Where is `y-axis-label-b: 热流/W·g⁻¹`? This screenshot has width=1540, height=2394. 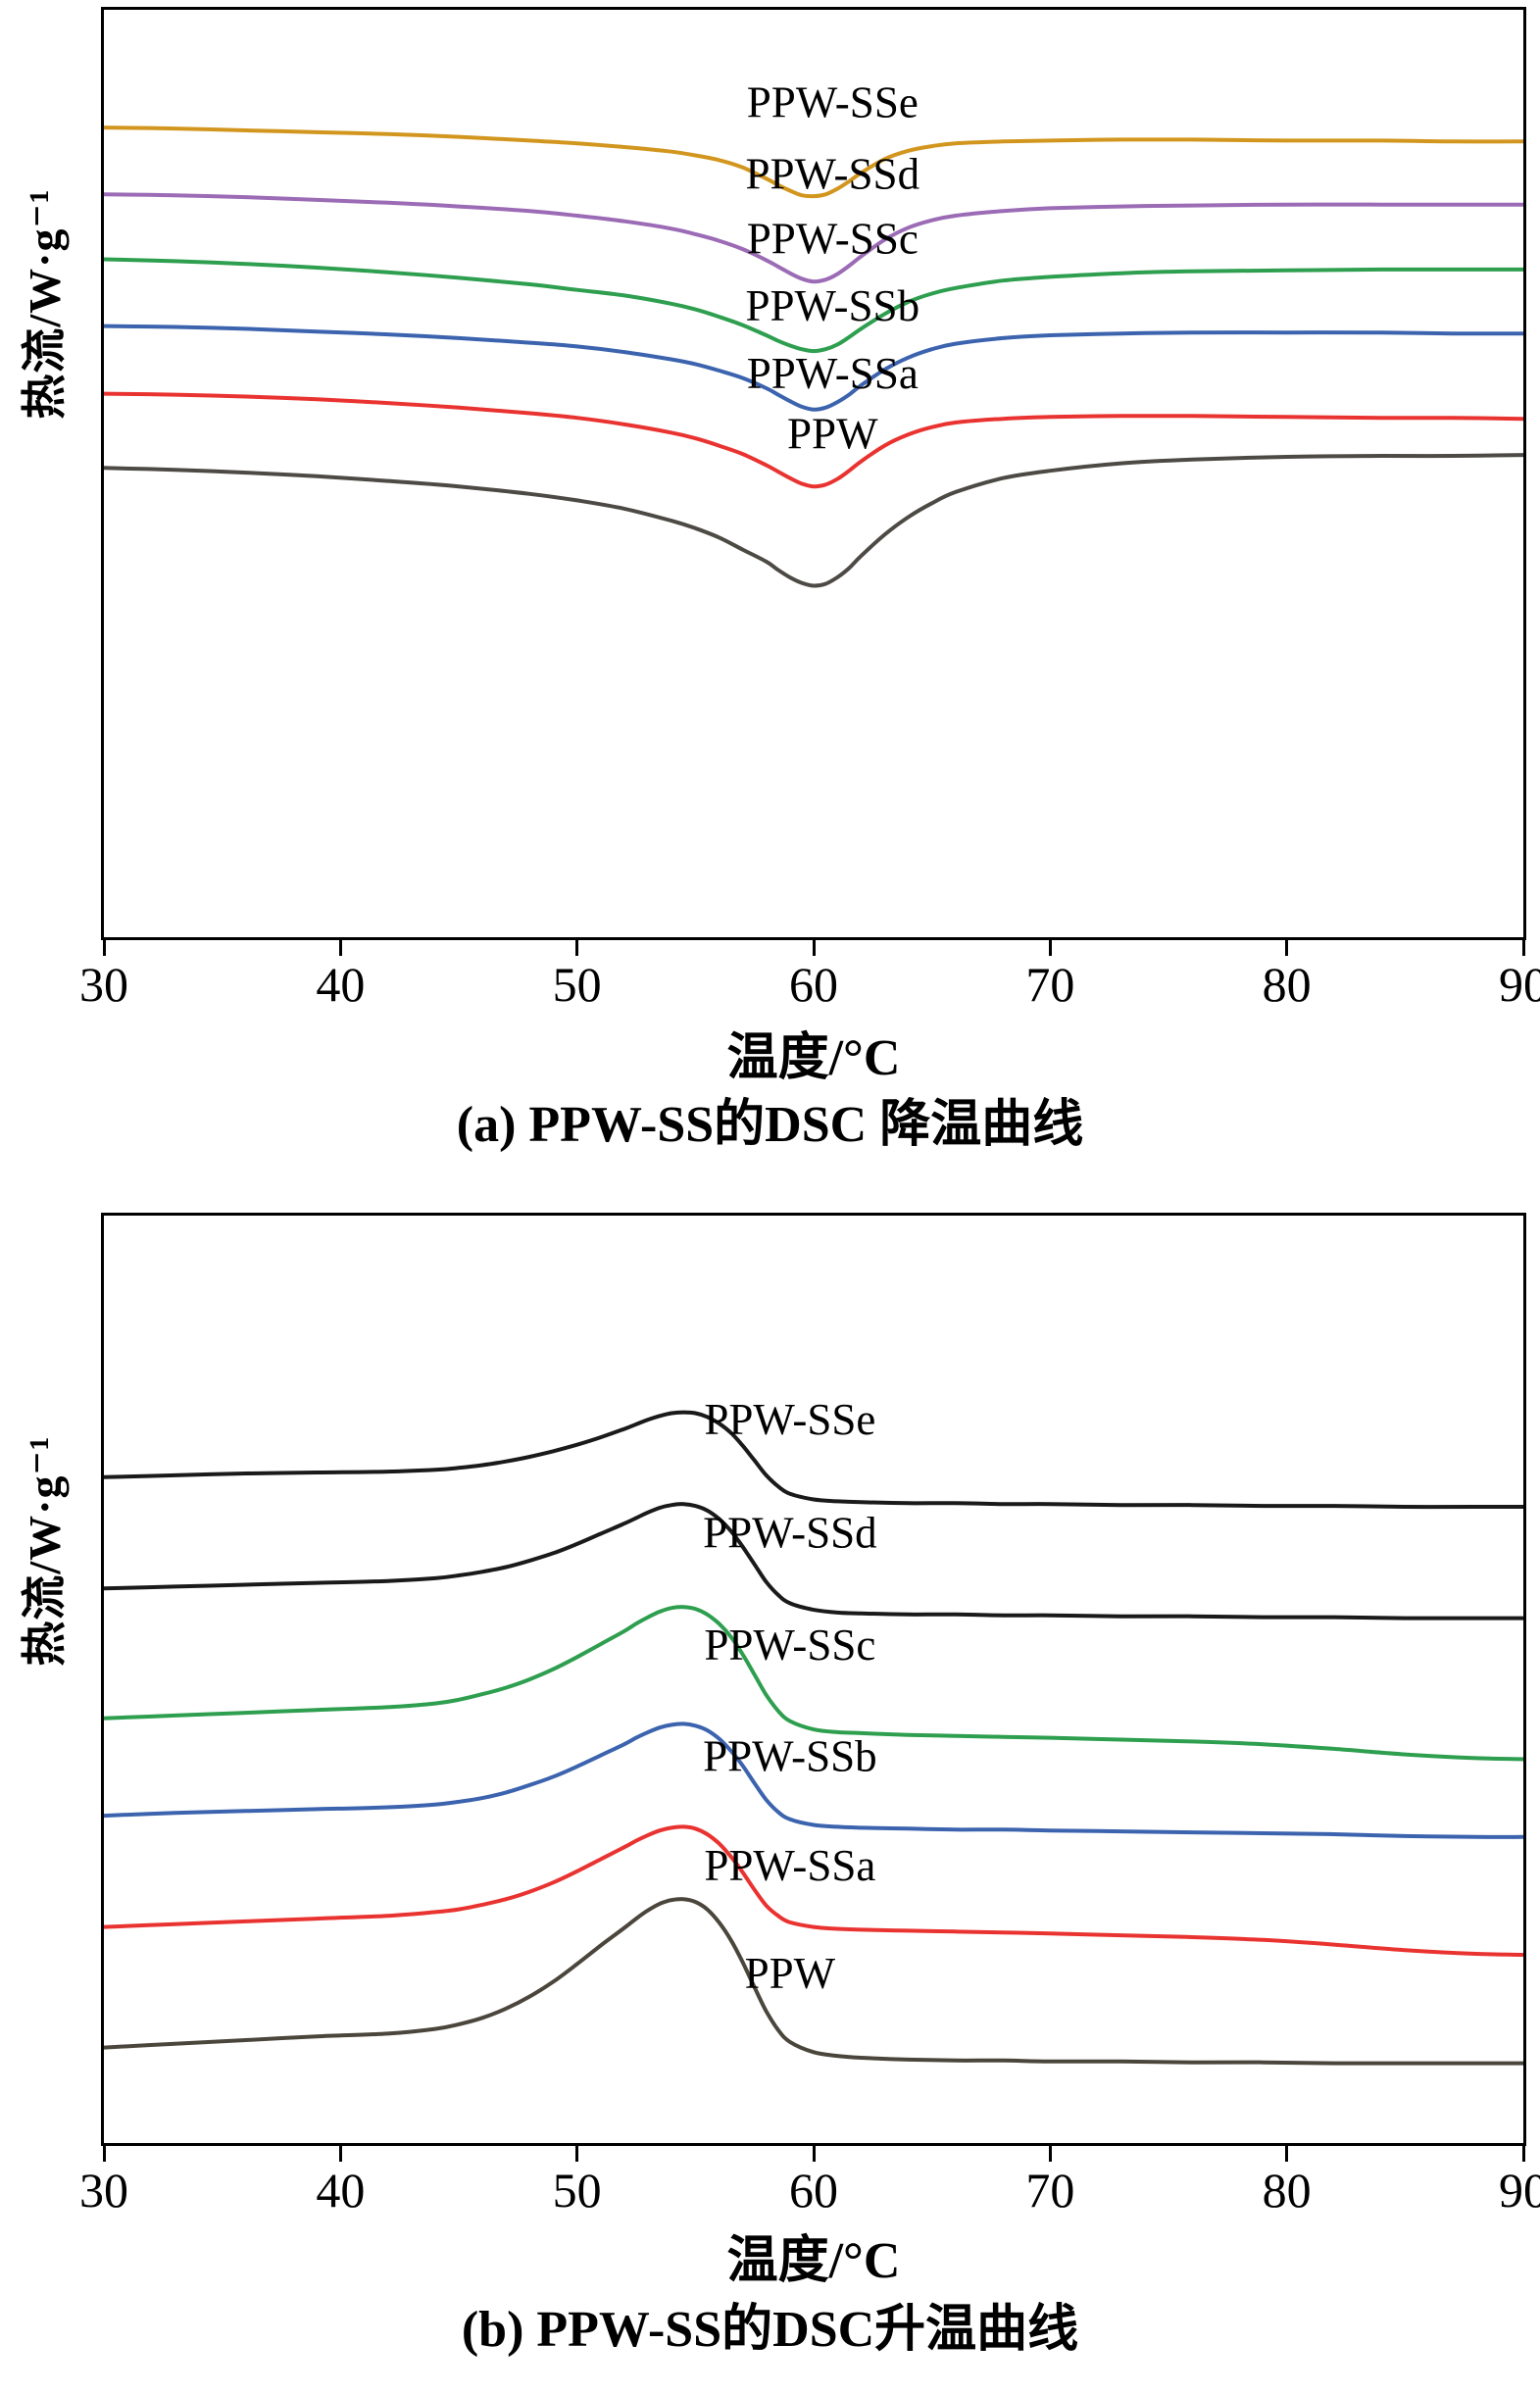
y-axis-label-b: 热流/W·g⁻¹ is located at coordinates (45, 1551).